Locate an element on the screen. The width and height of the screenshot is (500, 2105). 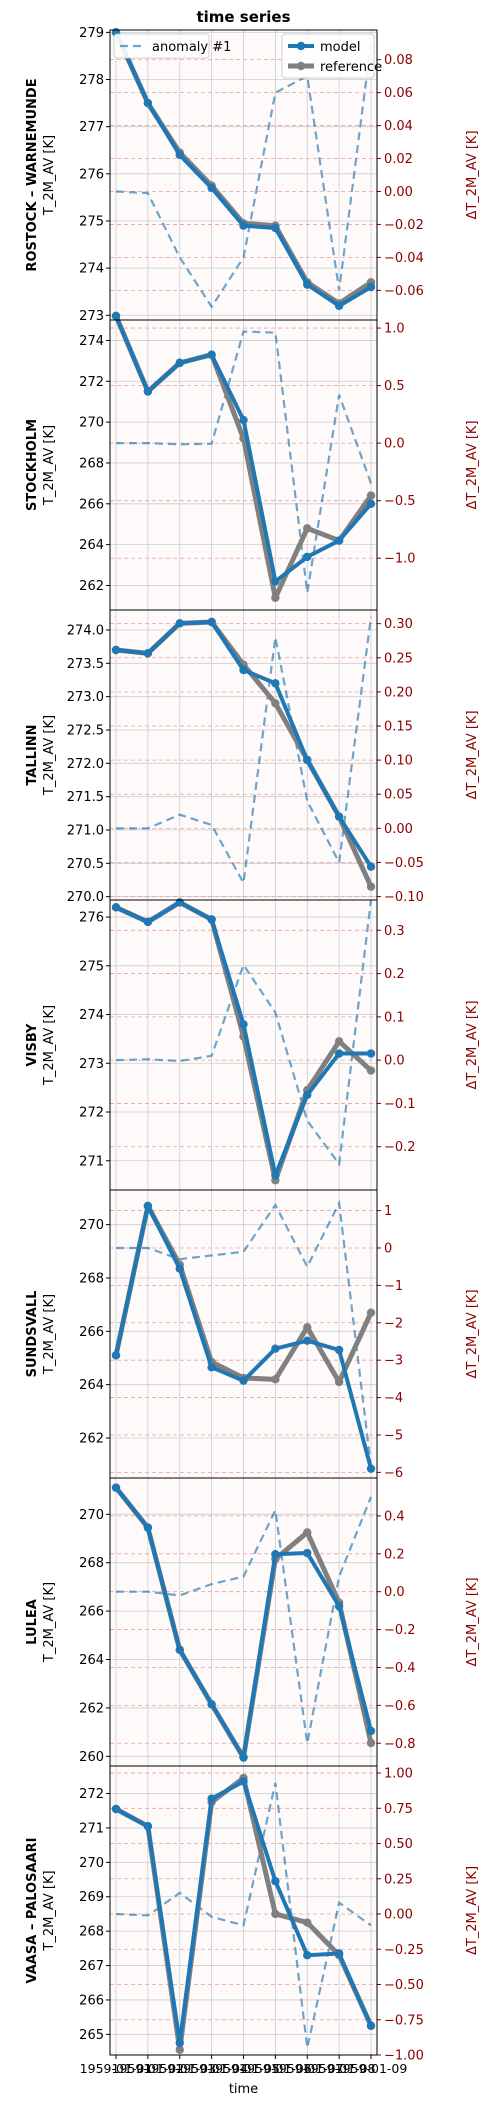
y2-tick-label: −0.4 is located at coordinates (400, 1668).